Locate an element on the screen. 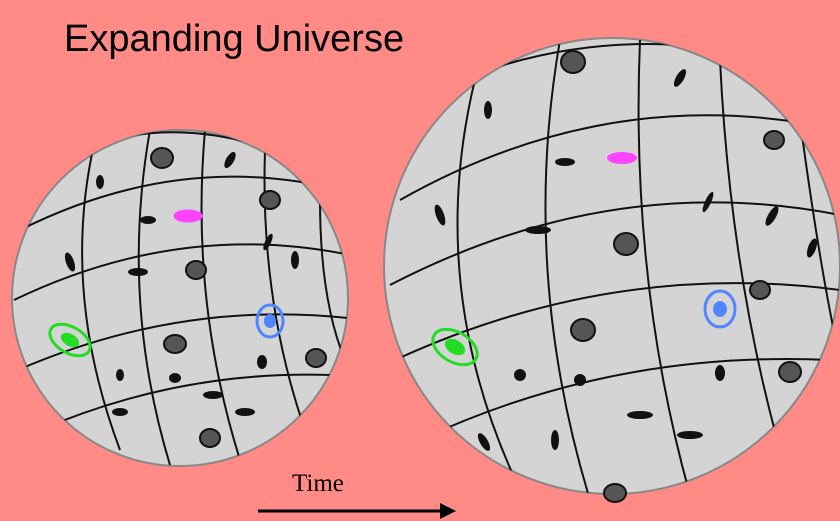 Image resolution: width=840 pixels, height=521 pixels. magenta-galaxy is located at coordinates (188, 216).